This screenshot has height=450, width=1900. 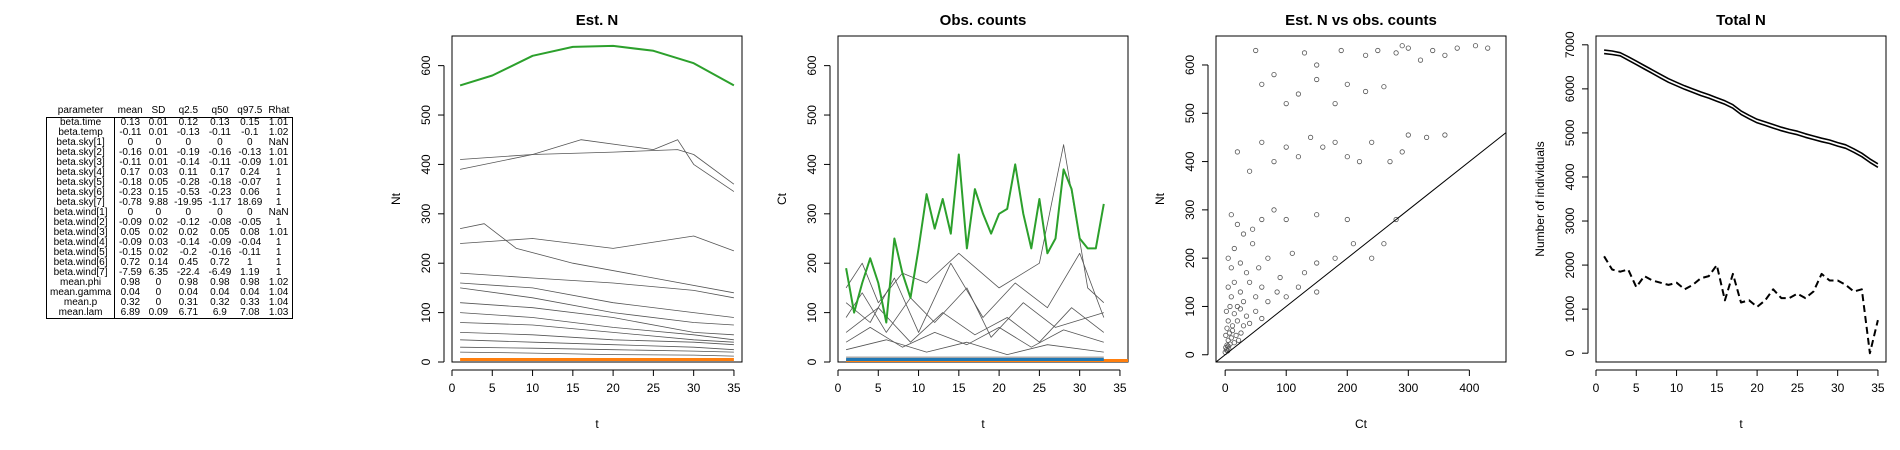 What do you see at coordinates (169, 173) in the screenshot?
I see `stats-table-row: beta.sky[4] 0.17 0.03 0.11 0.17 0.24 1` at bounding box center [169, 173].